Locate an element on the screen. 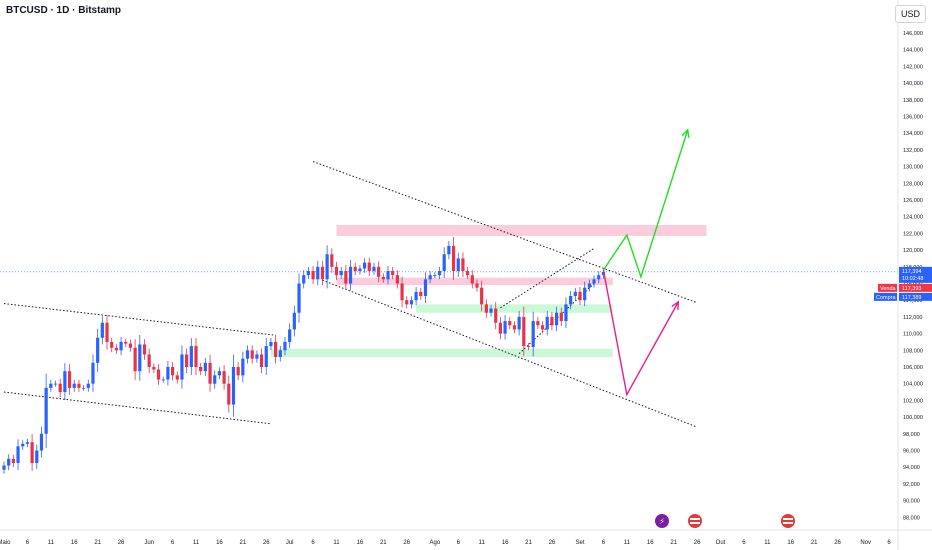 The width and height of the screenshot is (932, 550). sell-price-label: 117,393 is located at coordinates (911, 289).